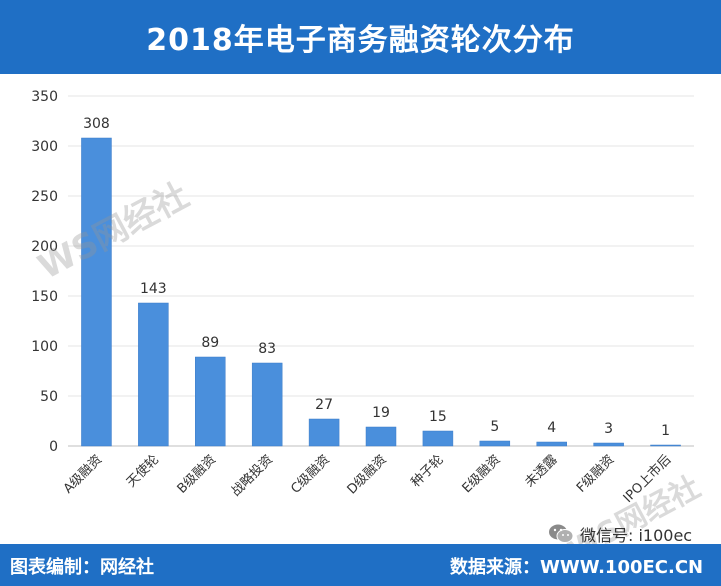 The height and width of the screenshot is (586, 721). I want to click on chart-footer: 图表编制：网经社 数据来源：WWW.100EC.CN, so click(360, 565).